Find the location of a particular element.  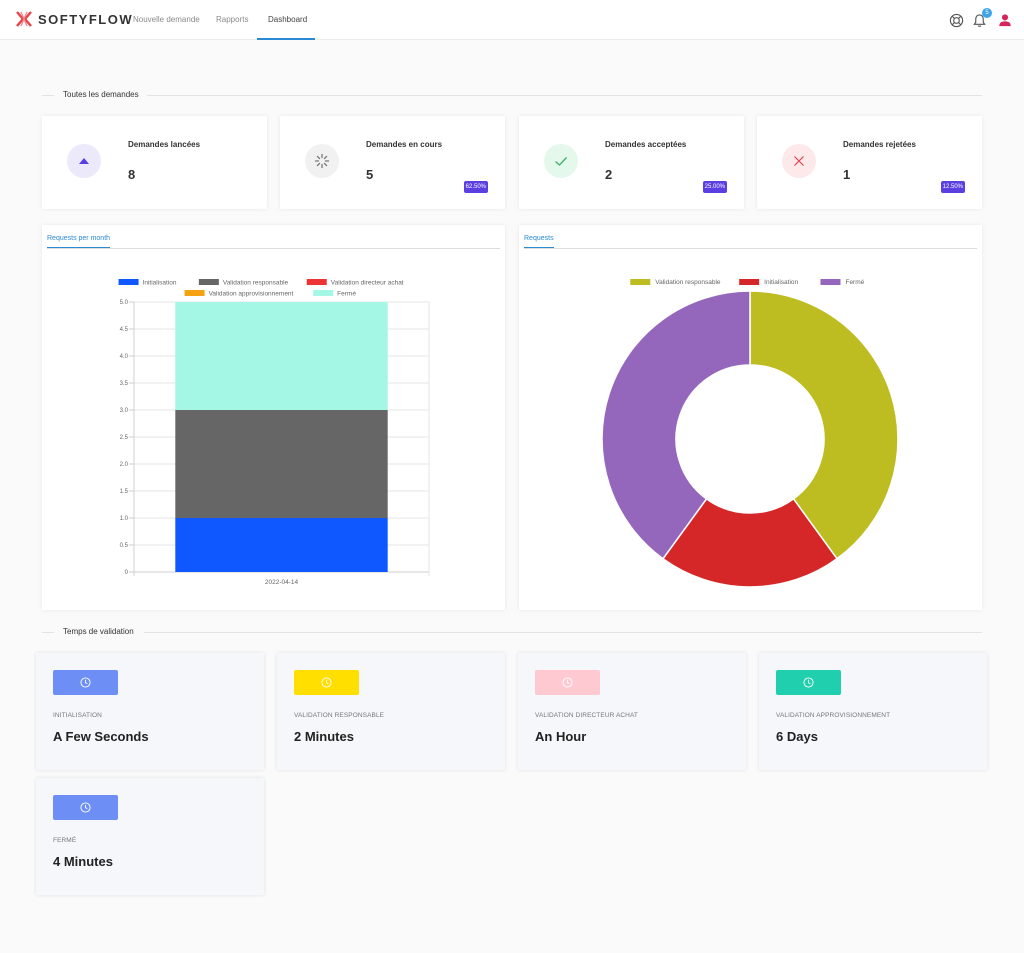

nav-nouvelle-demande: Nouvelle demande is located at coordinates (166, 19).